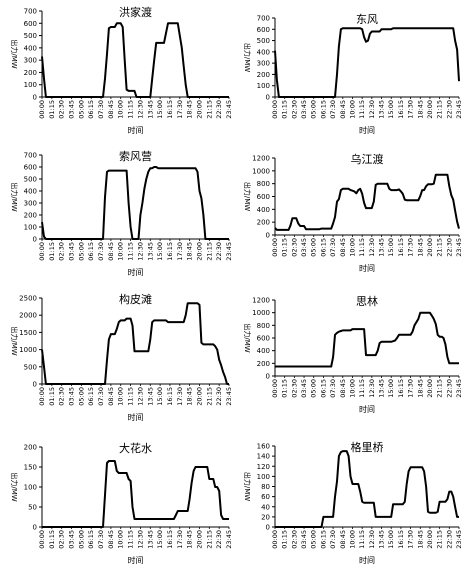 Image resolution: width=474 pixels, height=587 pixels. I want to click on x-tick-label: 20:00, so click(199, 539).